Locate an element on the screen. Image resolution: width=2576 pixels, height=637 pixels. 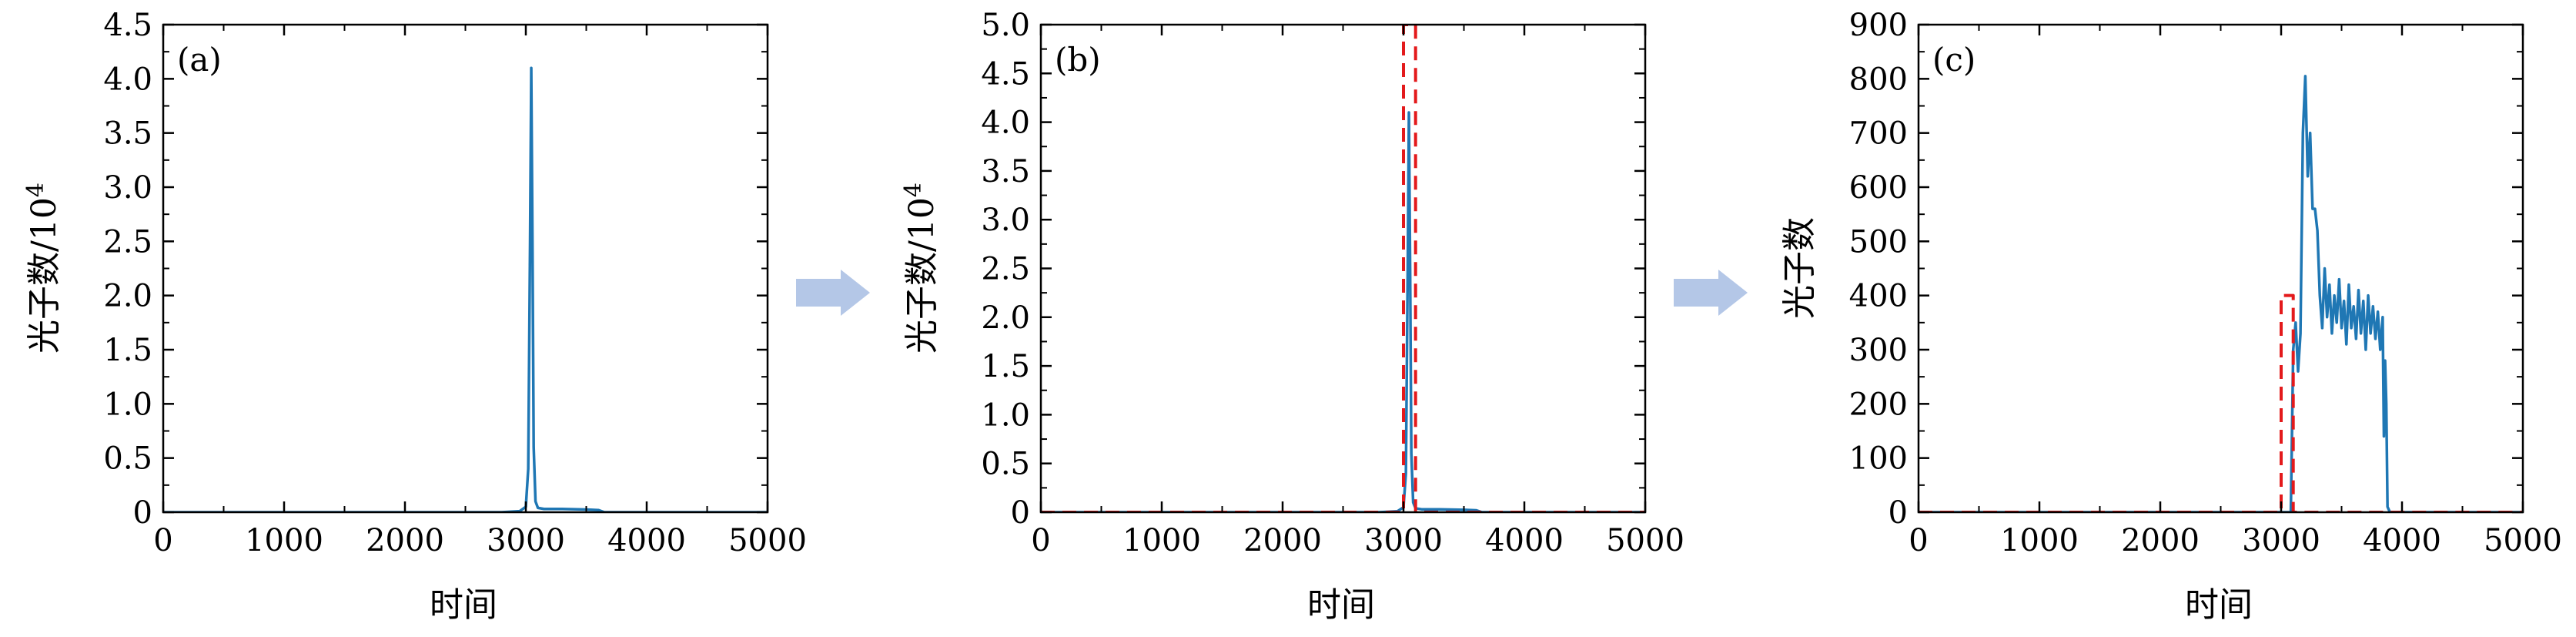
y-tick-label: 900 is located at coordinates (1879, 25).